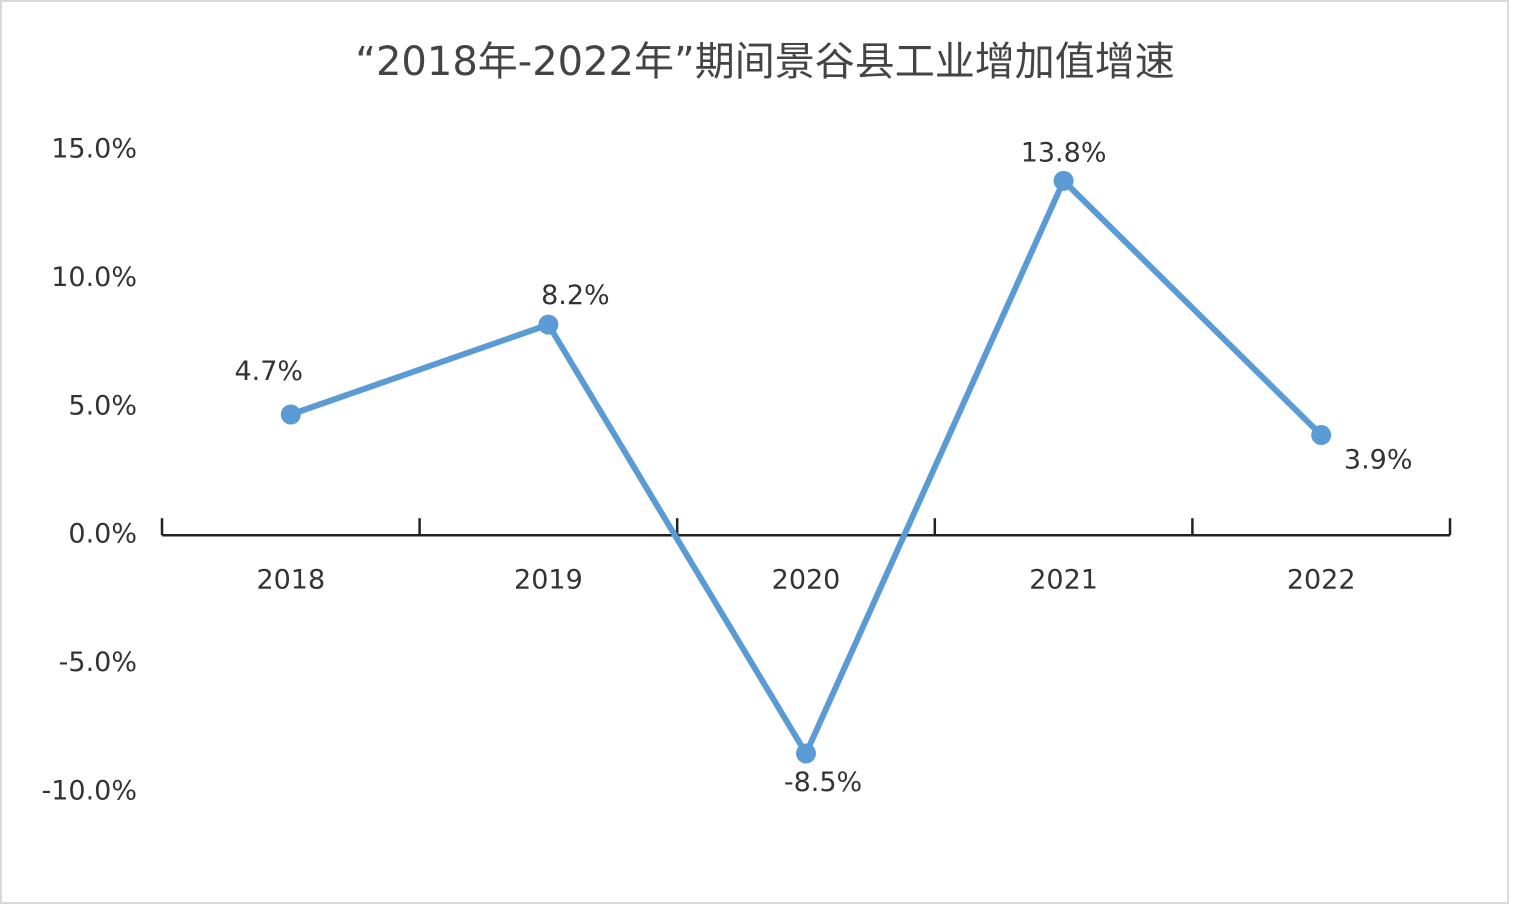 The image size is (1525, 906). Describe the element at coordinates (764, 62) in the screenshot. I see `chart-title: “2018年-2022年”期间景谷县工业增加值增速` at that location.